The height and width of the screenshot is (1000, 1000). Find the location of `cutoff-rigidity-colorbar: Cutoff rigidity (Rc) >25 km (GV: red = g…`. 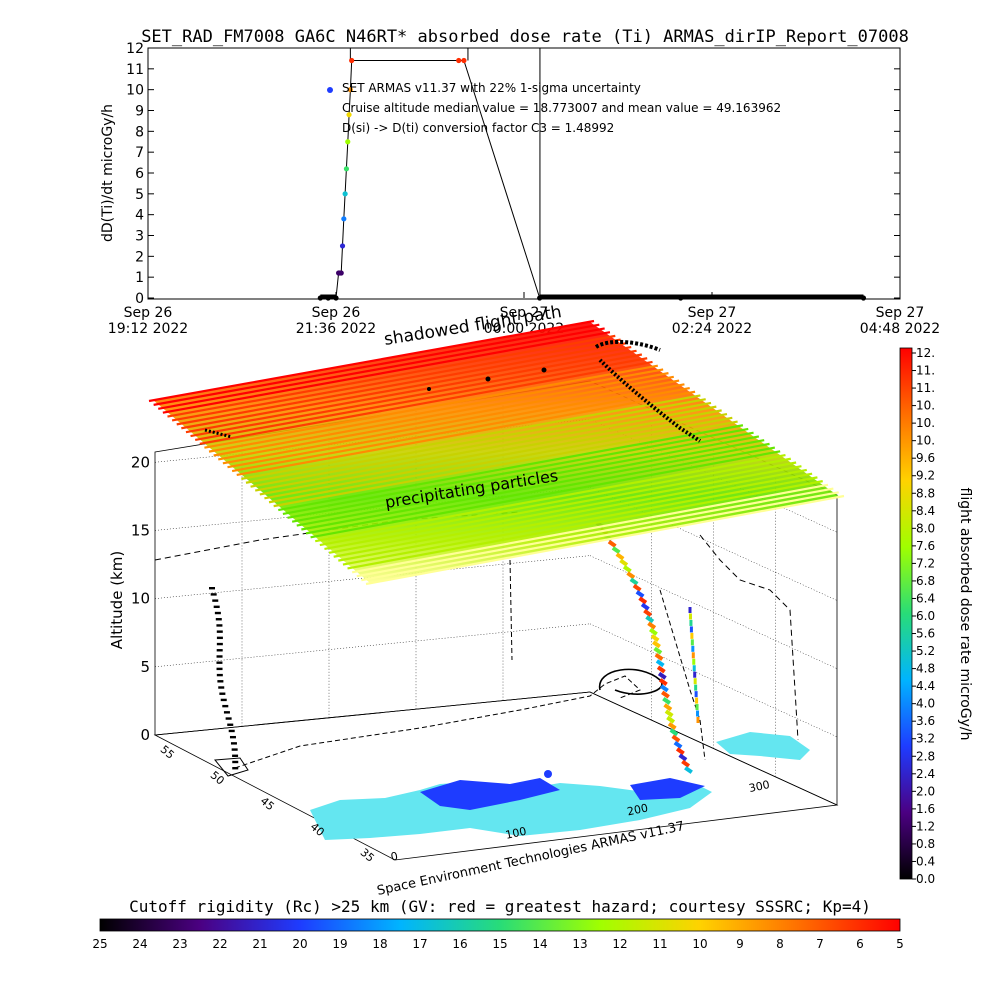

cutoff-rigidity-colorbar: Cutoff rigidity (Rc) >25 km (GV: red = g… is located at coordinates (497, 924).